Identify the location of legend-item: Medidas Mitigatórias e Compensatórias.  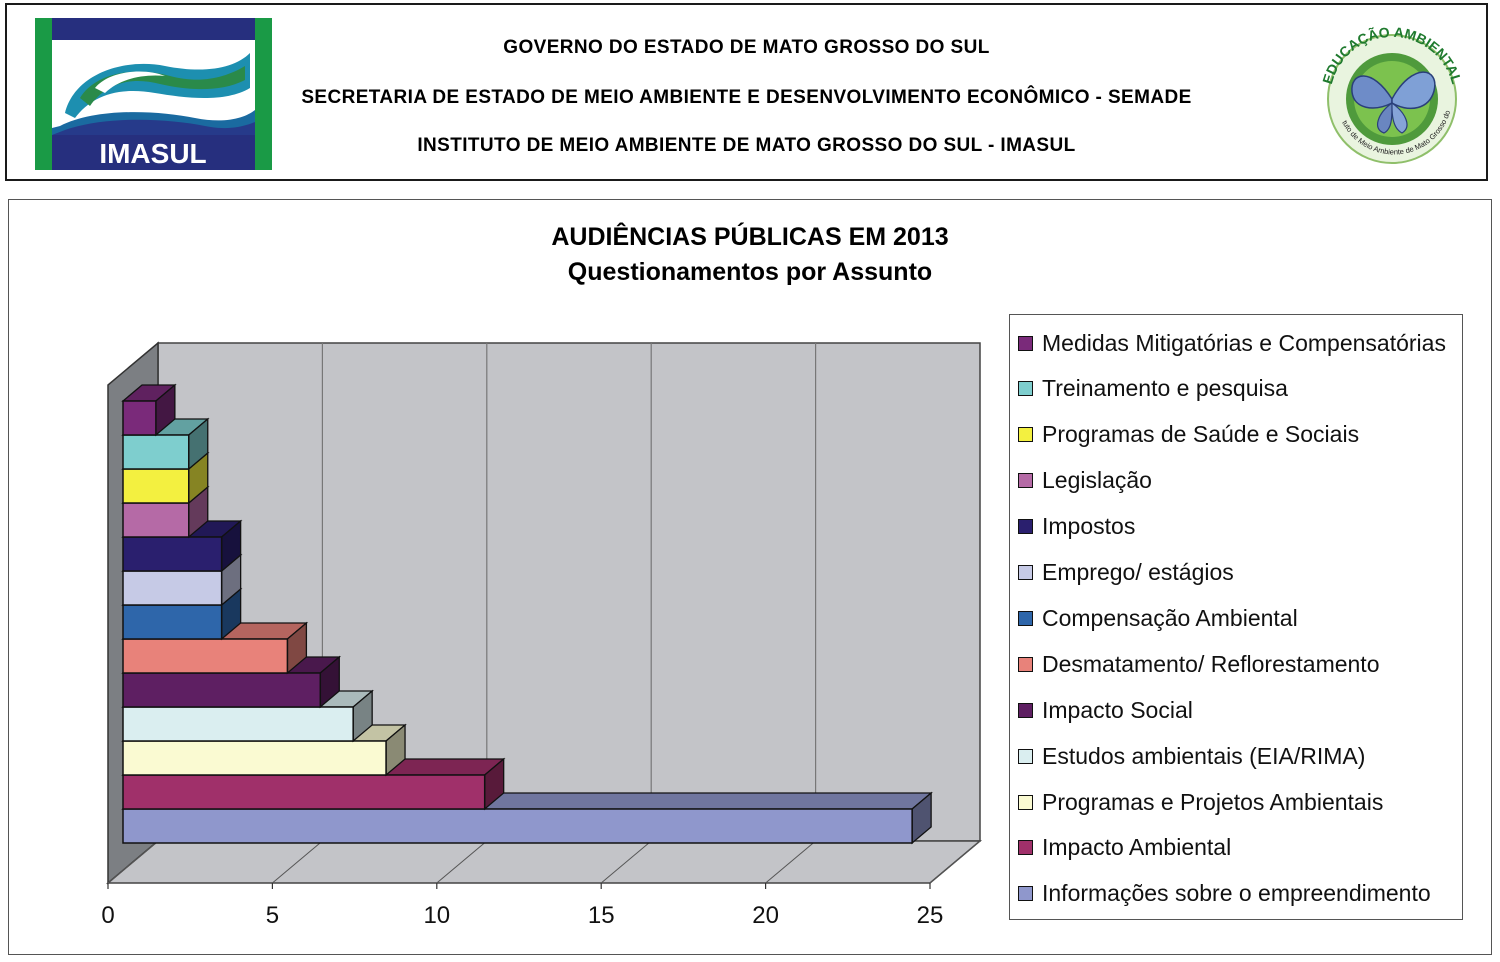
(1232, 343).